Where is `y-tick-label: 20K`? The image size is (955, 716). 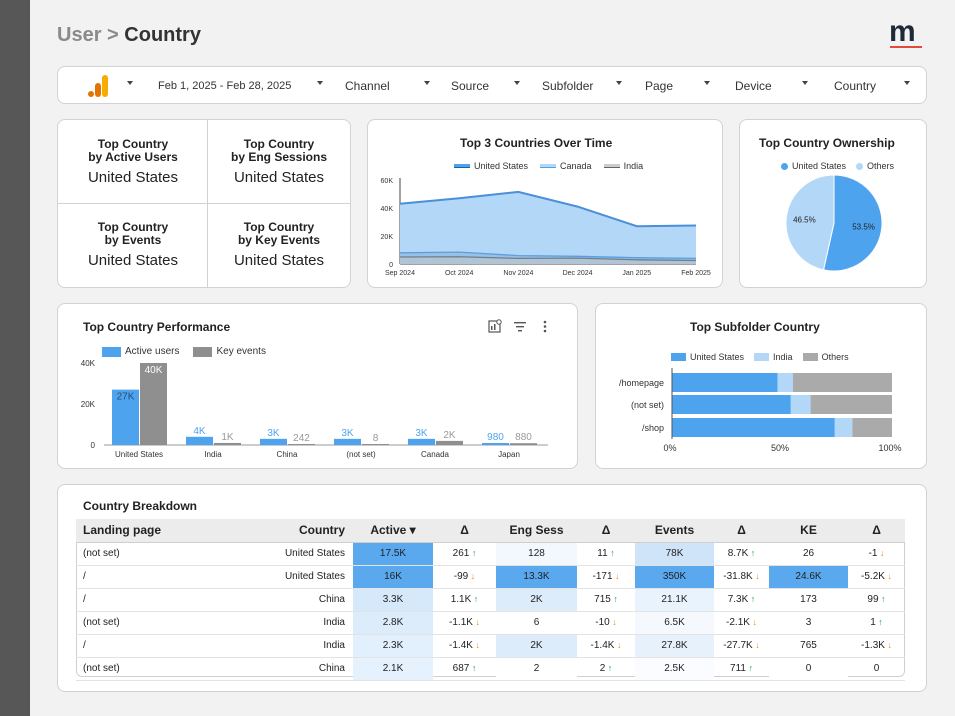 y-tick-label: 20K is located at coordinates (387, 237).